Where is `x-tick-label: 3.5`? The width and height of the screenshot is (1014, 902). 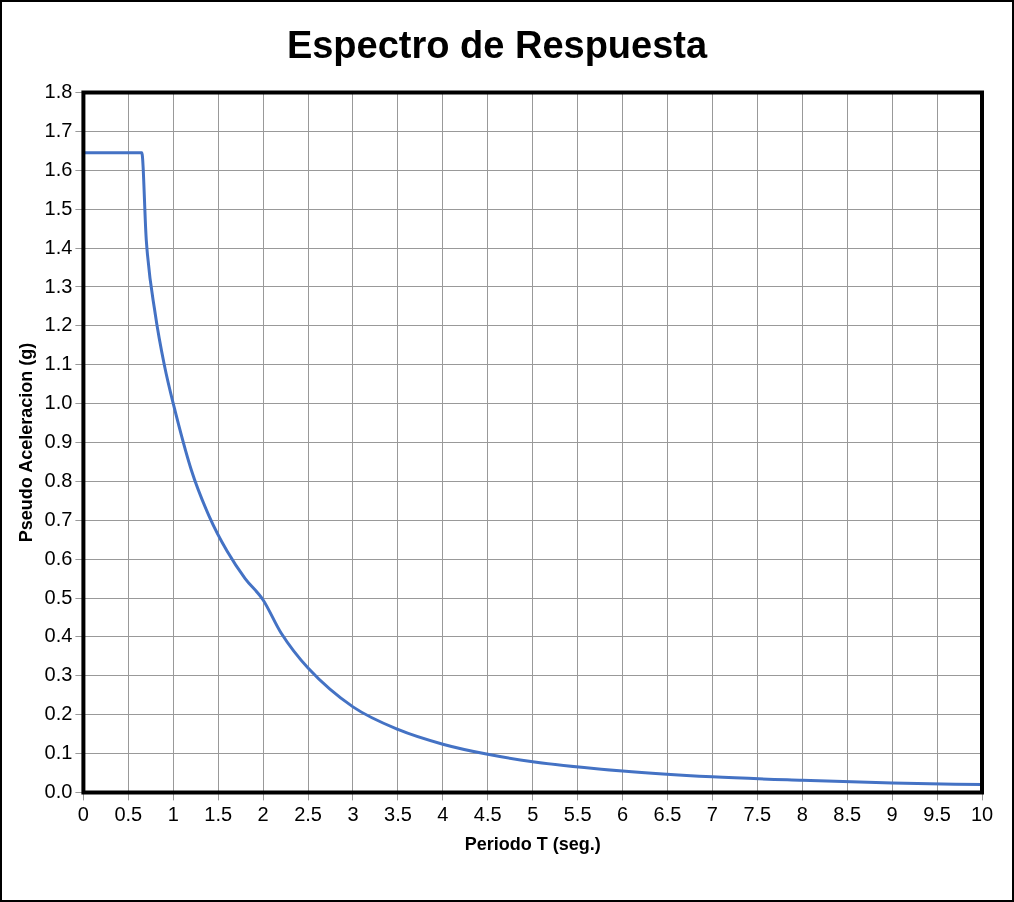 x-tick-label: 3.5 is located at coordinates (398, 813).